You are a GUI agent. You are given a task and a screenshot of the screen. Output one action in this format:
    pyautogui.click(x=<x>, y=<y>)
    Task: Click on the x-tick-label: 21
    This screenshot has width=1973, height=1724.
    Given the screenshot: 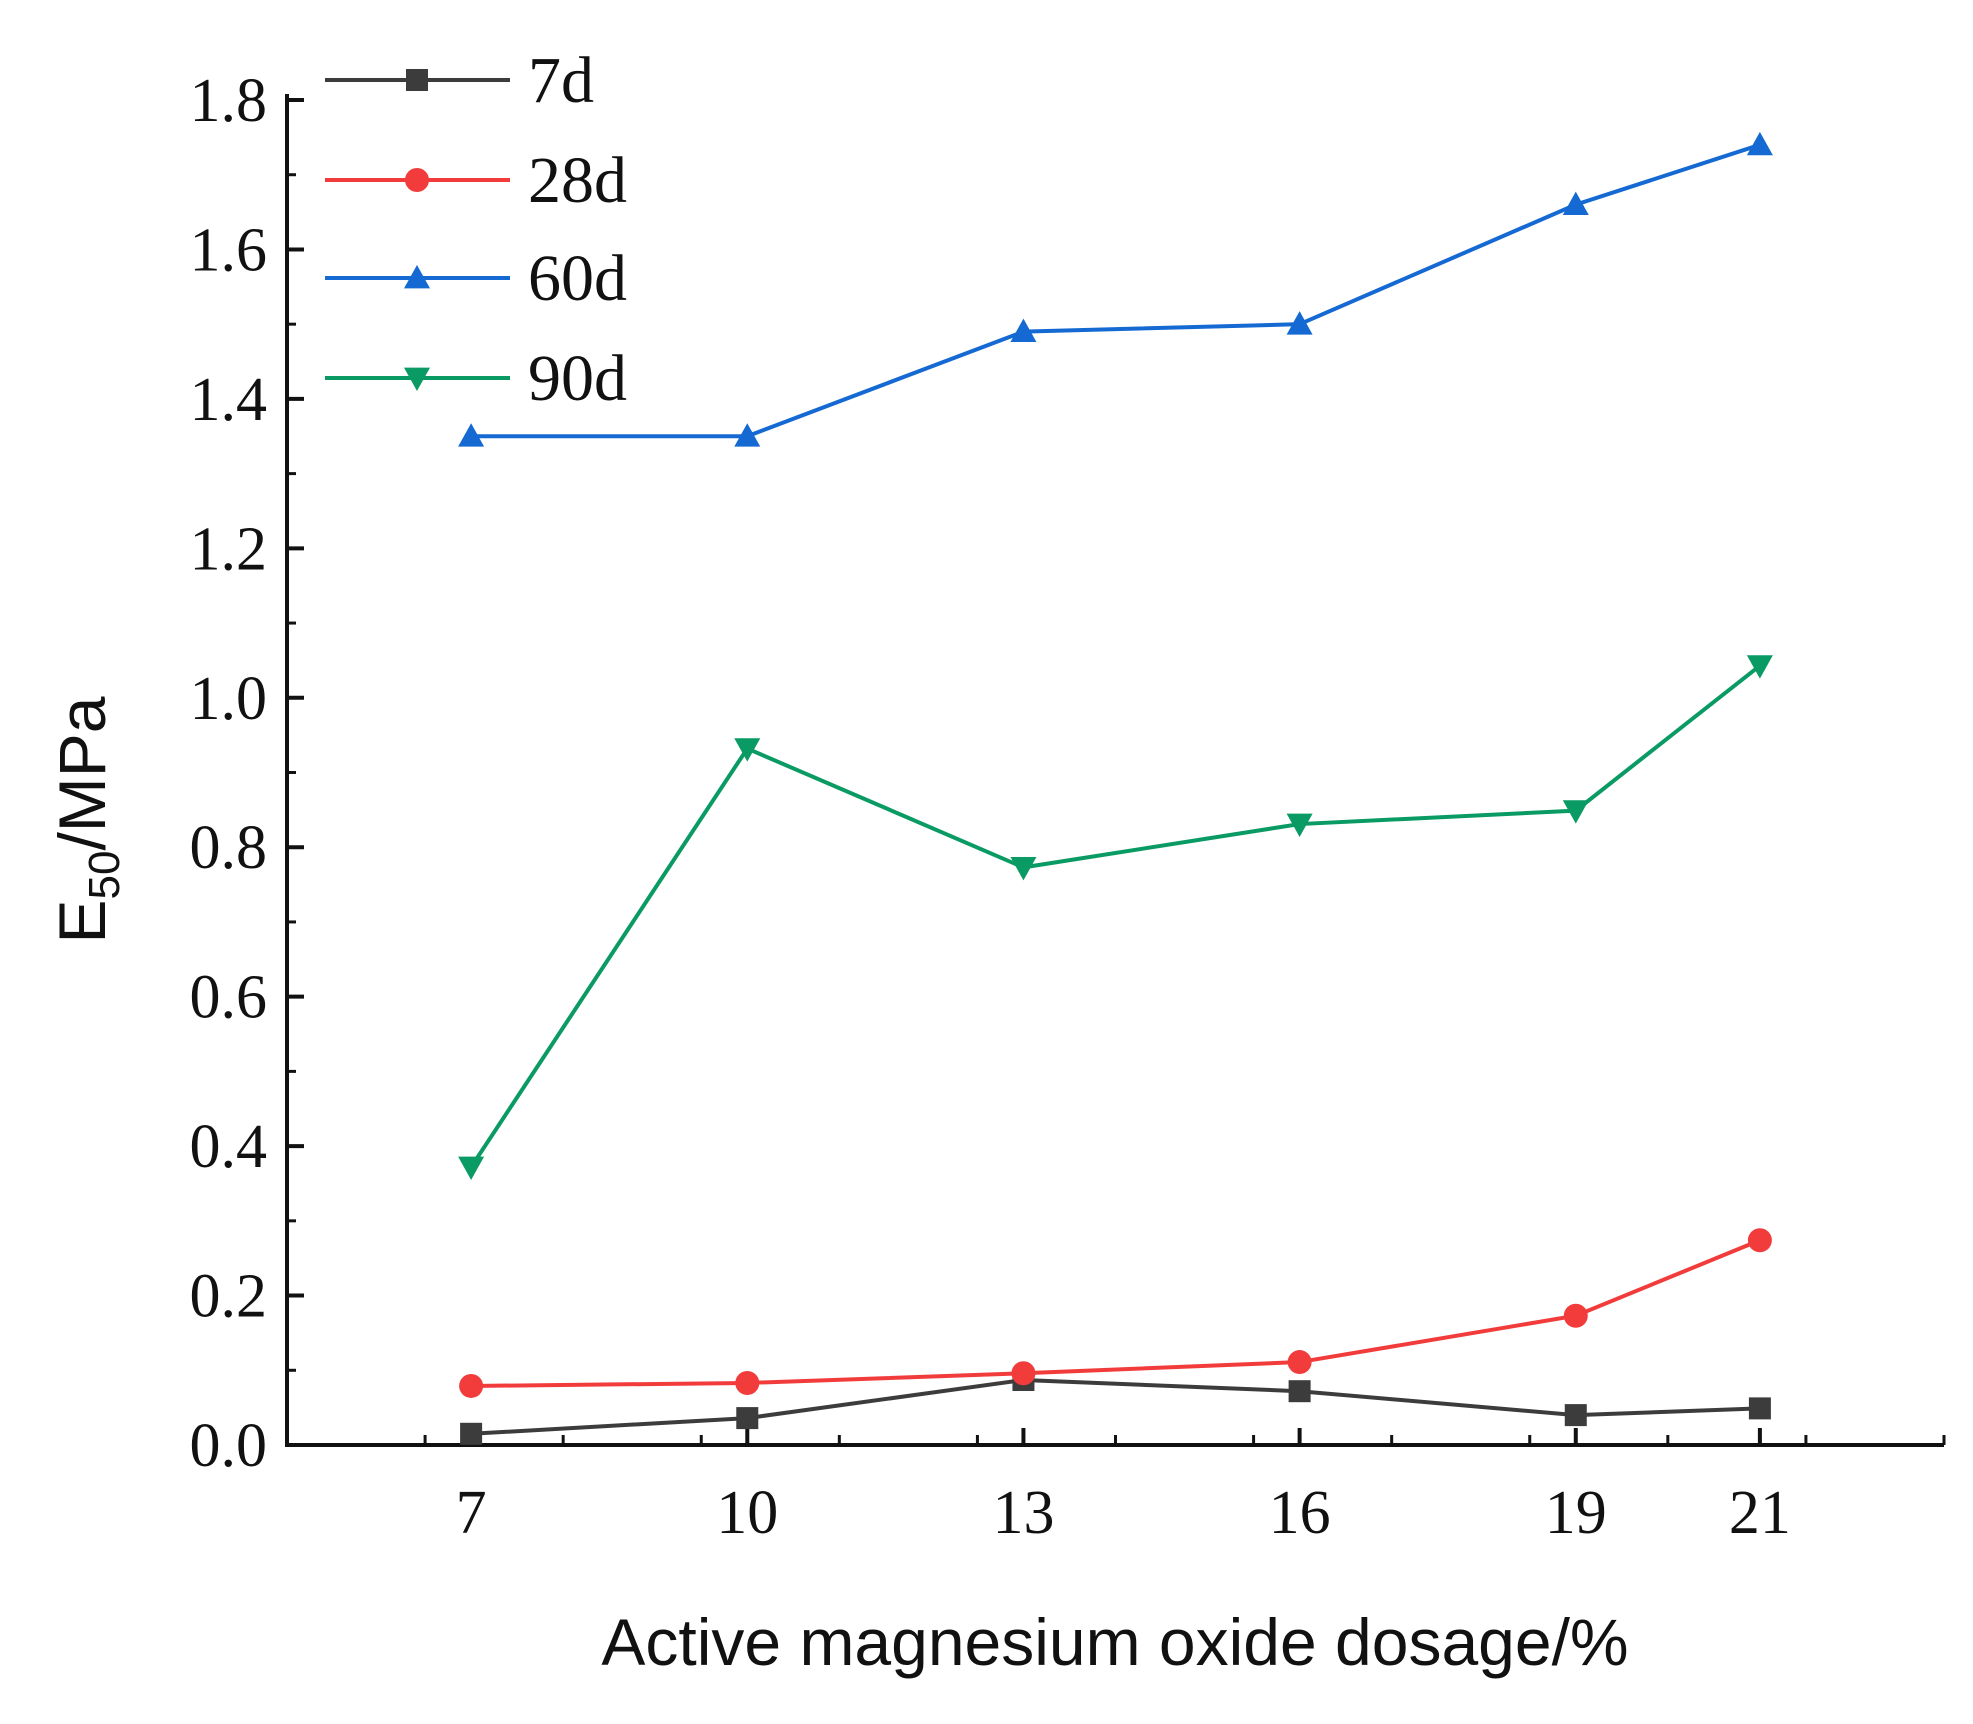 What is the action you would take?
    pyautogui.click(x=1760, y=1513)
    